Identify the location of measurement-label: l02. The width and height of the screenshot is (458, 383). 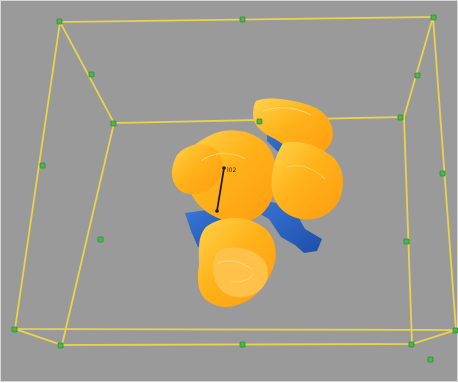
(231, 170).